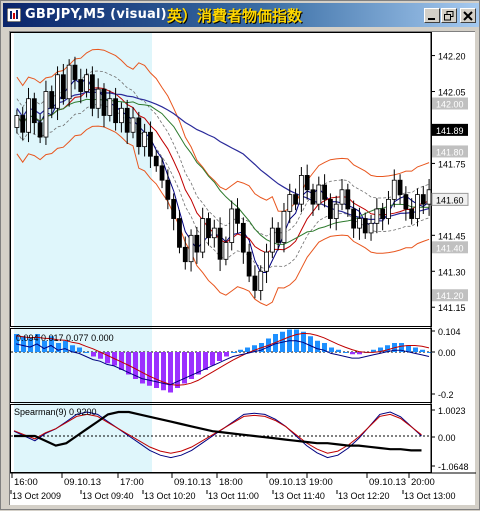  I want to click on restore-icon, so click(449, 15).